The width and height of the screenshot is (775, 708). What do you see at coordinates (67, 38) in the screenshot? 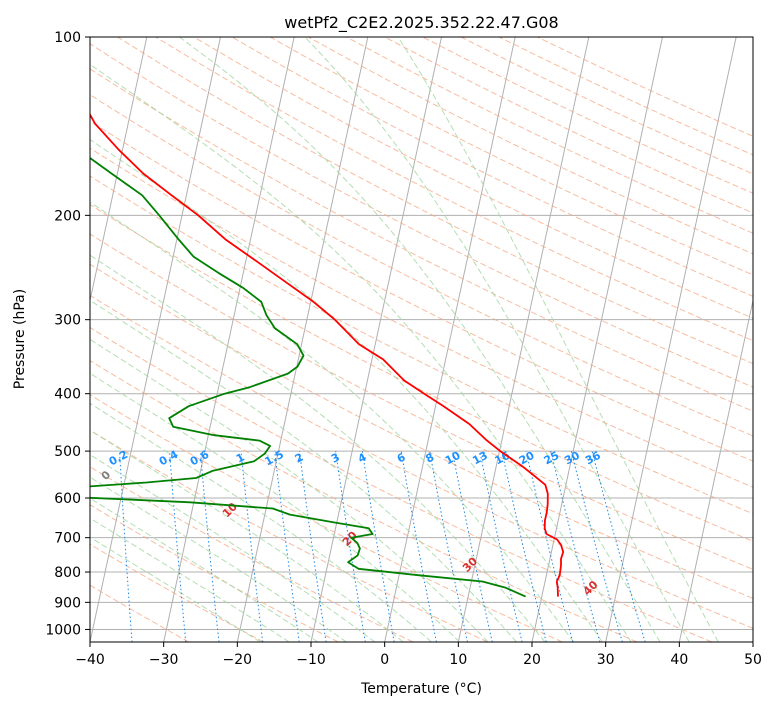
I see `y-tick-label: 100` at bounding box center [67, 38].